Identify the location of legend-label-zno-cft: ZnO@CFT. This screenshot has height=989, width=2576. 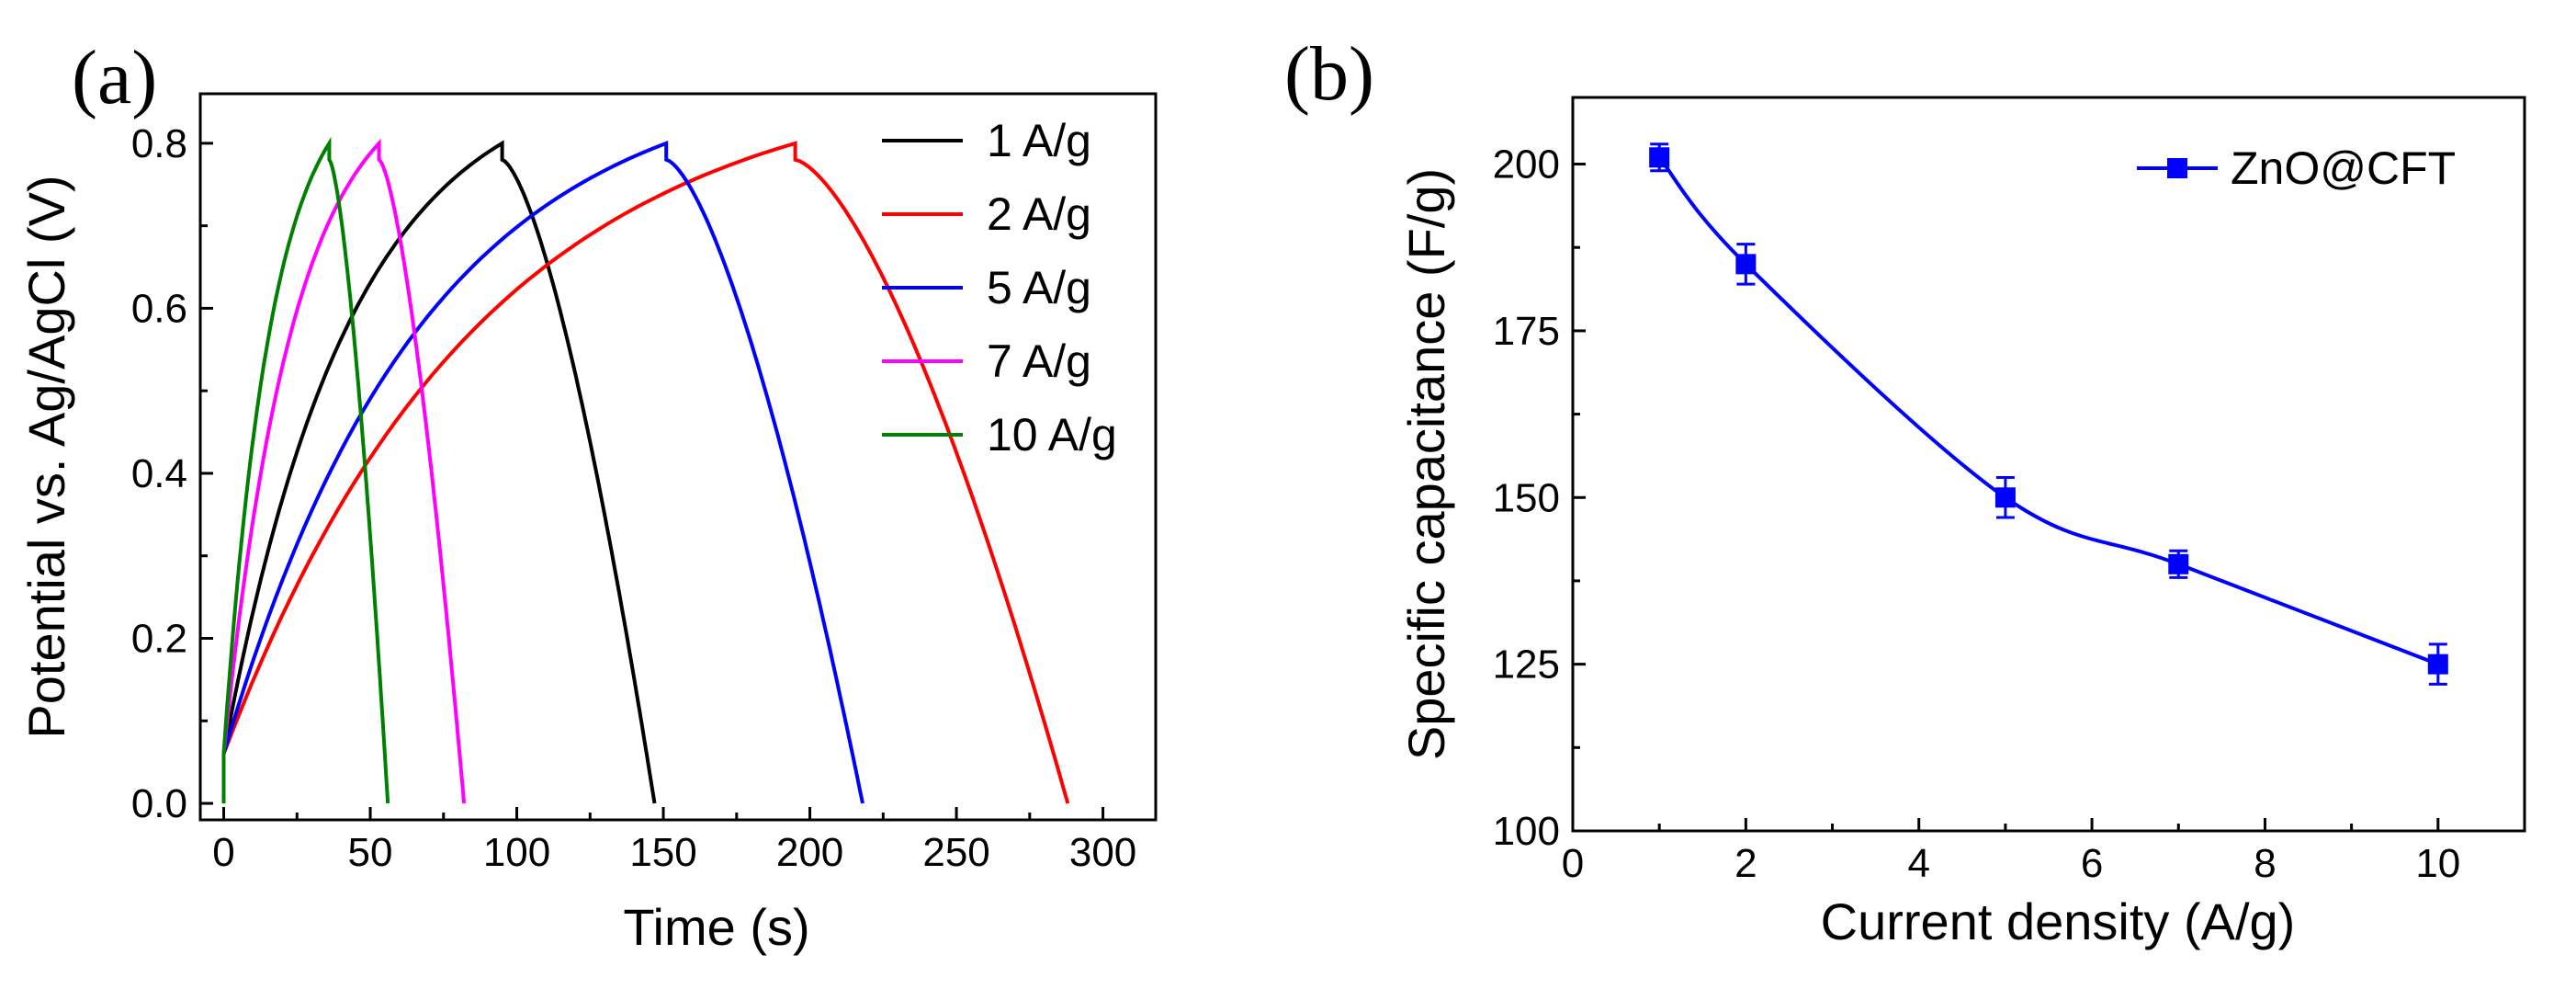
(2343, 168).